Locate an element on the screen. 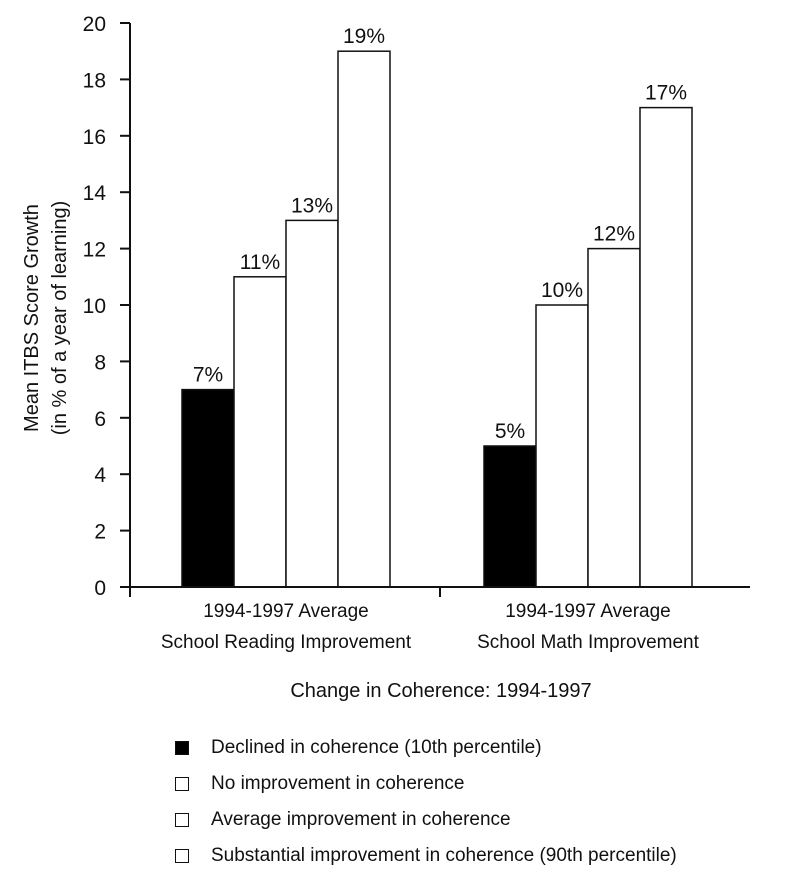 The width and height of the screenshot is (806, 874). y-axis-title-line2: (in % of a year of learning) is located at coordinates (60, 318).